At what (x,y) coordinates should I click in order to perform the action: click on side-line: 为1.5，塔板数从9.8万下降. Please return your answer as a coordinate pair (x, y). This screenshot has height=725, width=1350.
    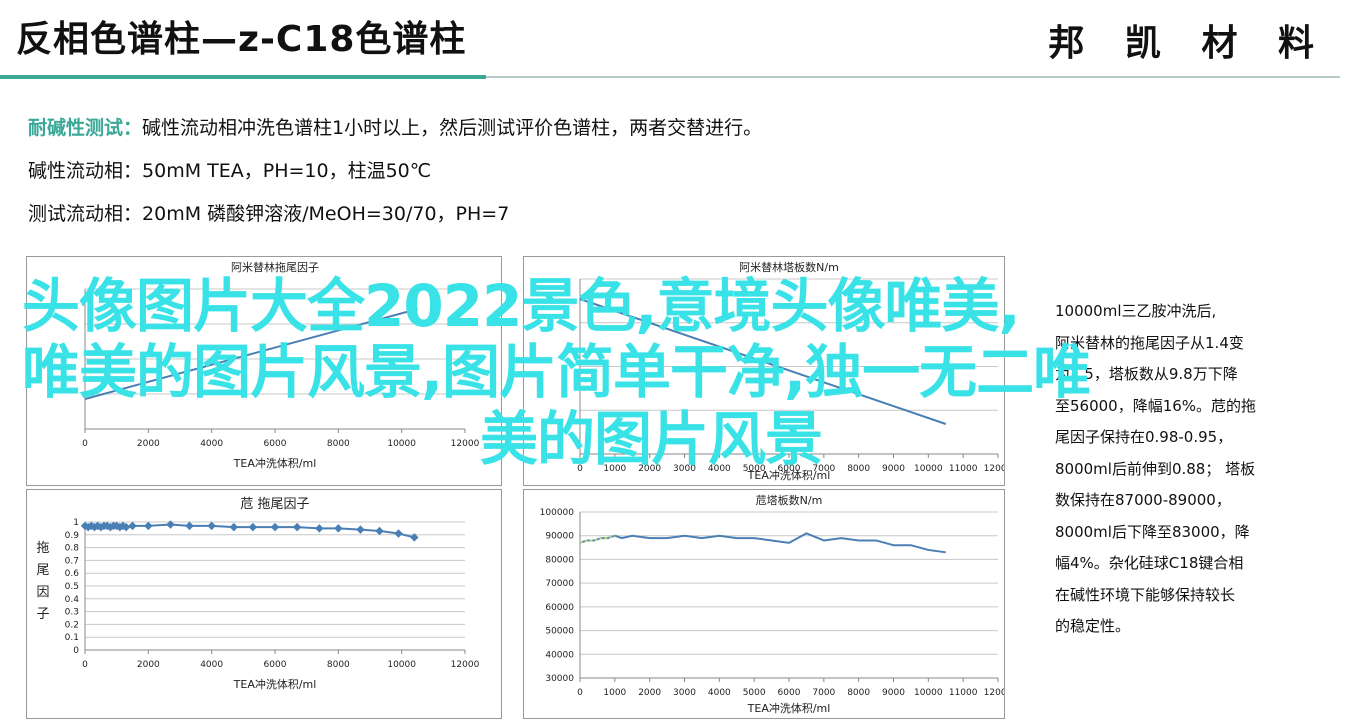
    Looking at the image, I should click on (1146, 374).